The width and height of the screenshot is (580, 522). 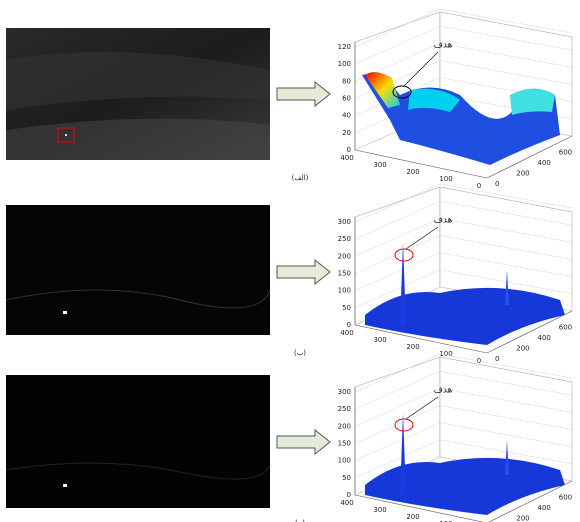 I want to click on panel-label: (الف), so click(x=300, y=178).